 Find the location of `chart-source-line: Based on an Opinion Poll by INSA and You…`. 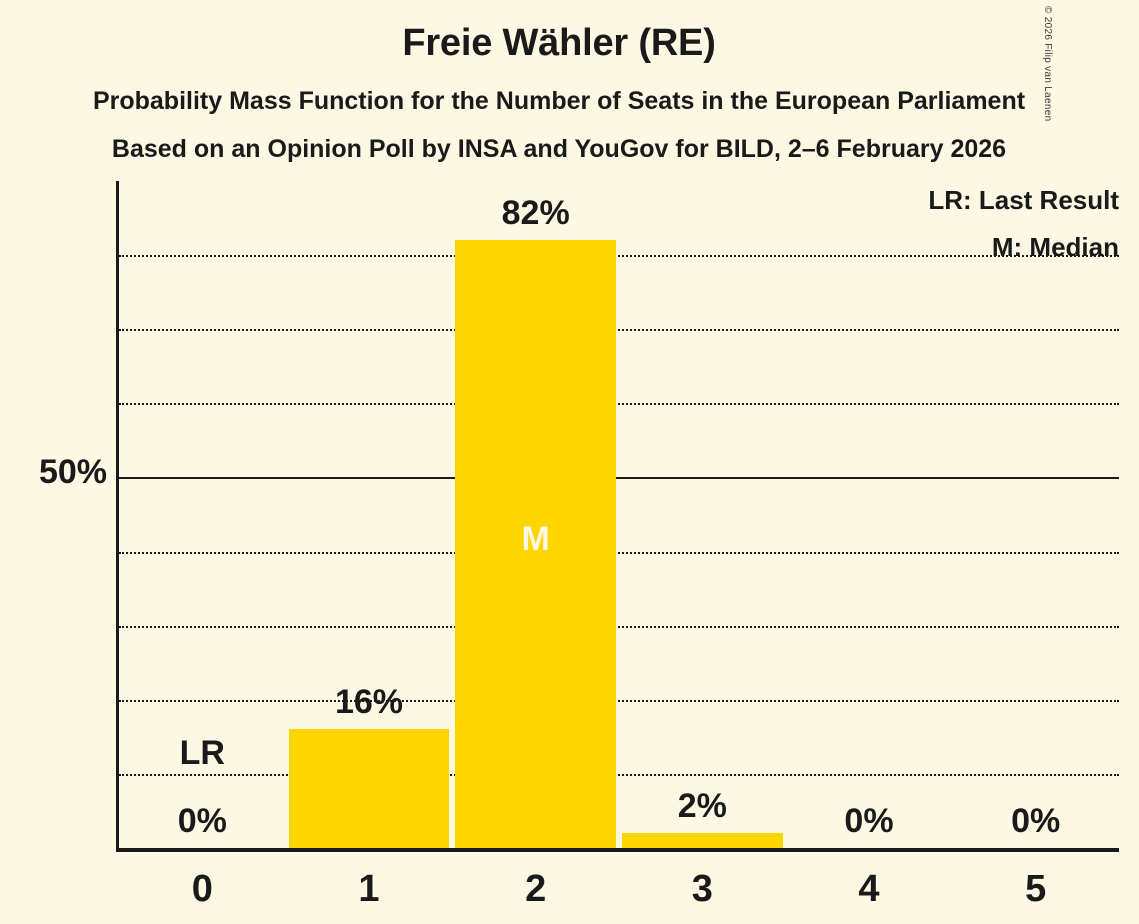

chart-source-line: Based on an Opinion Poll by INSA and You… is located at coordinates (559, 149).